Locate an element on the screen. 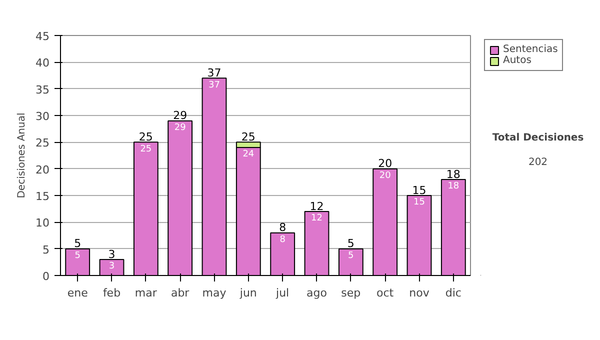  x-tick-label: sep is located at coordinates (351, 293).